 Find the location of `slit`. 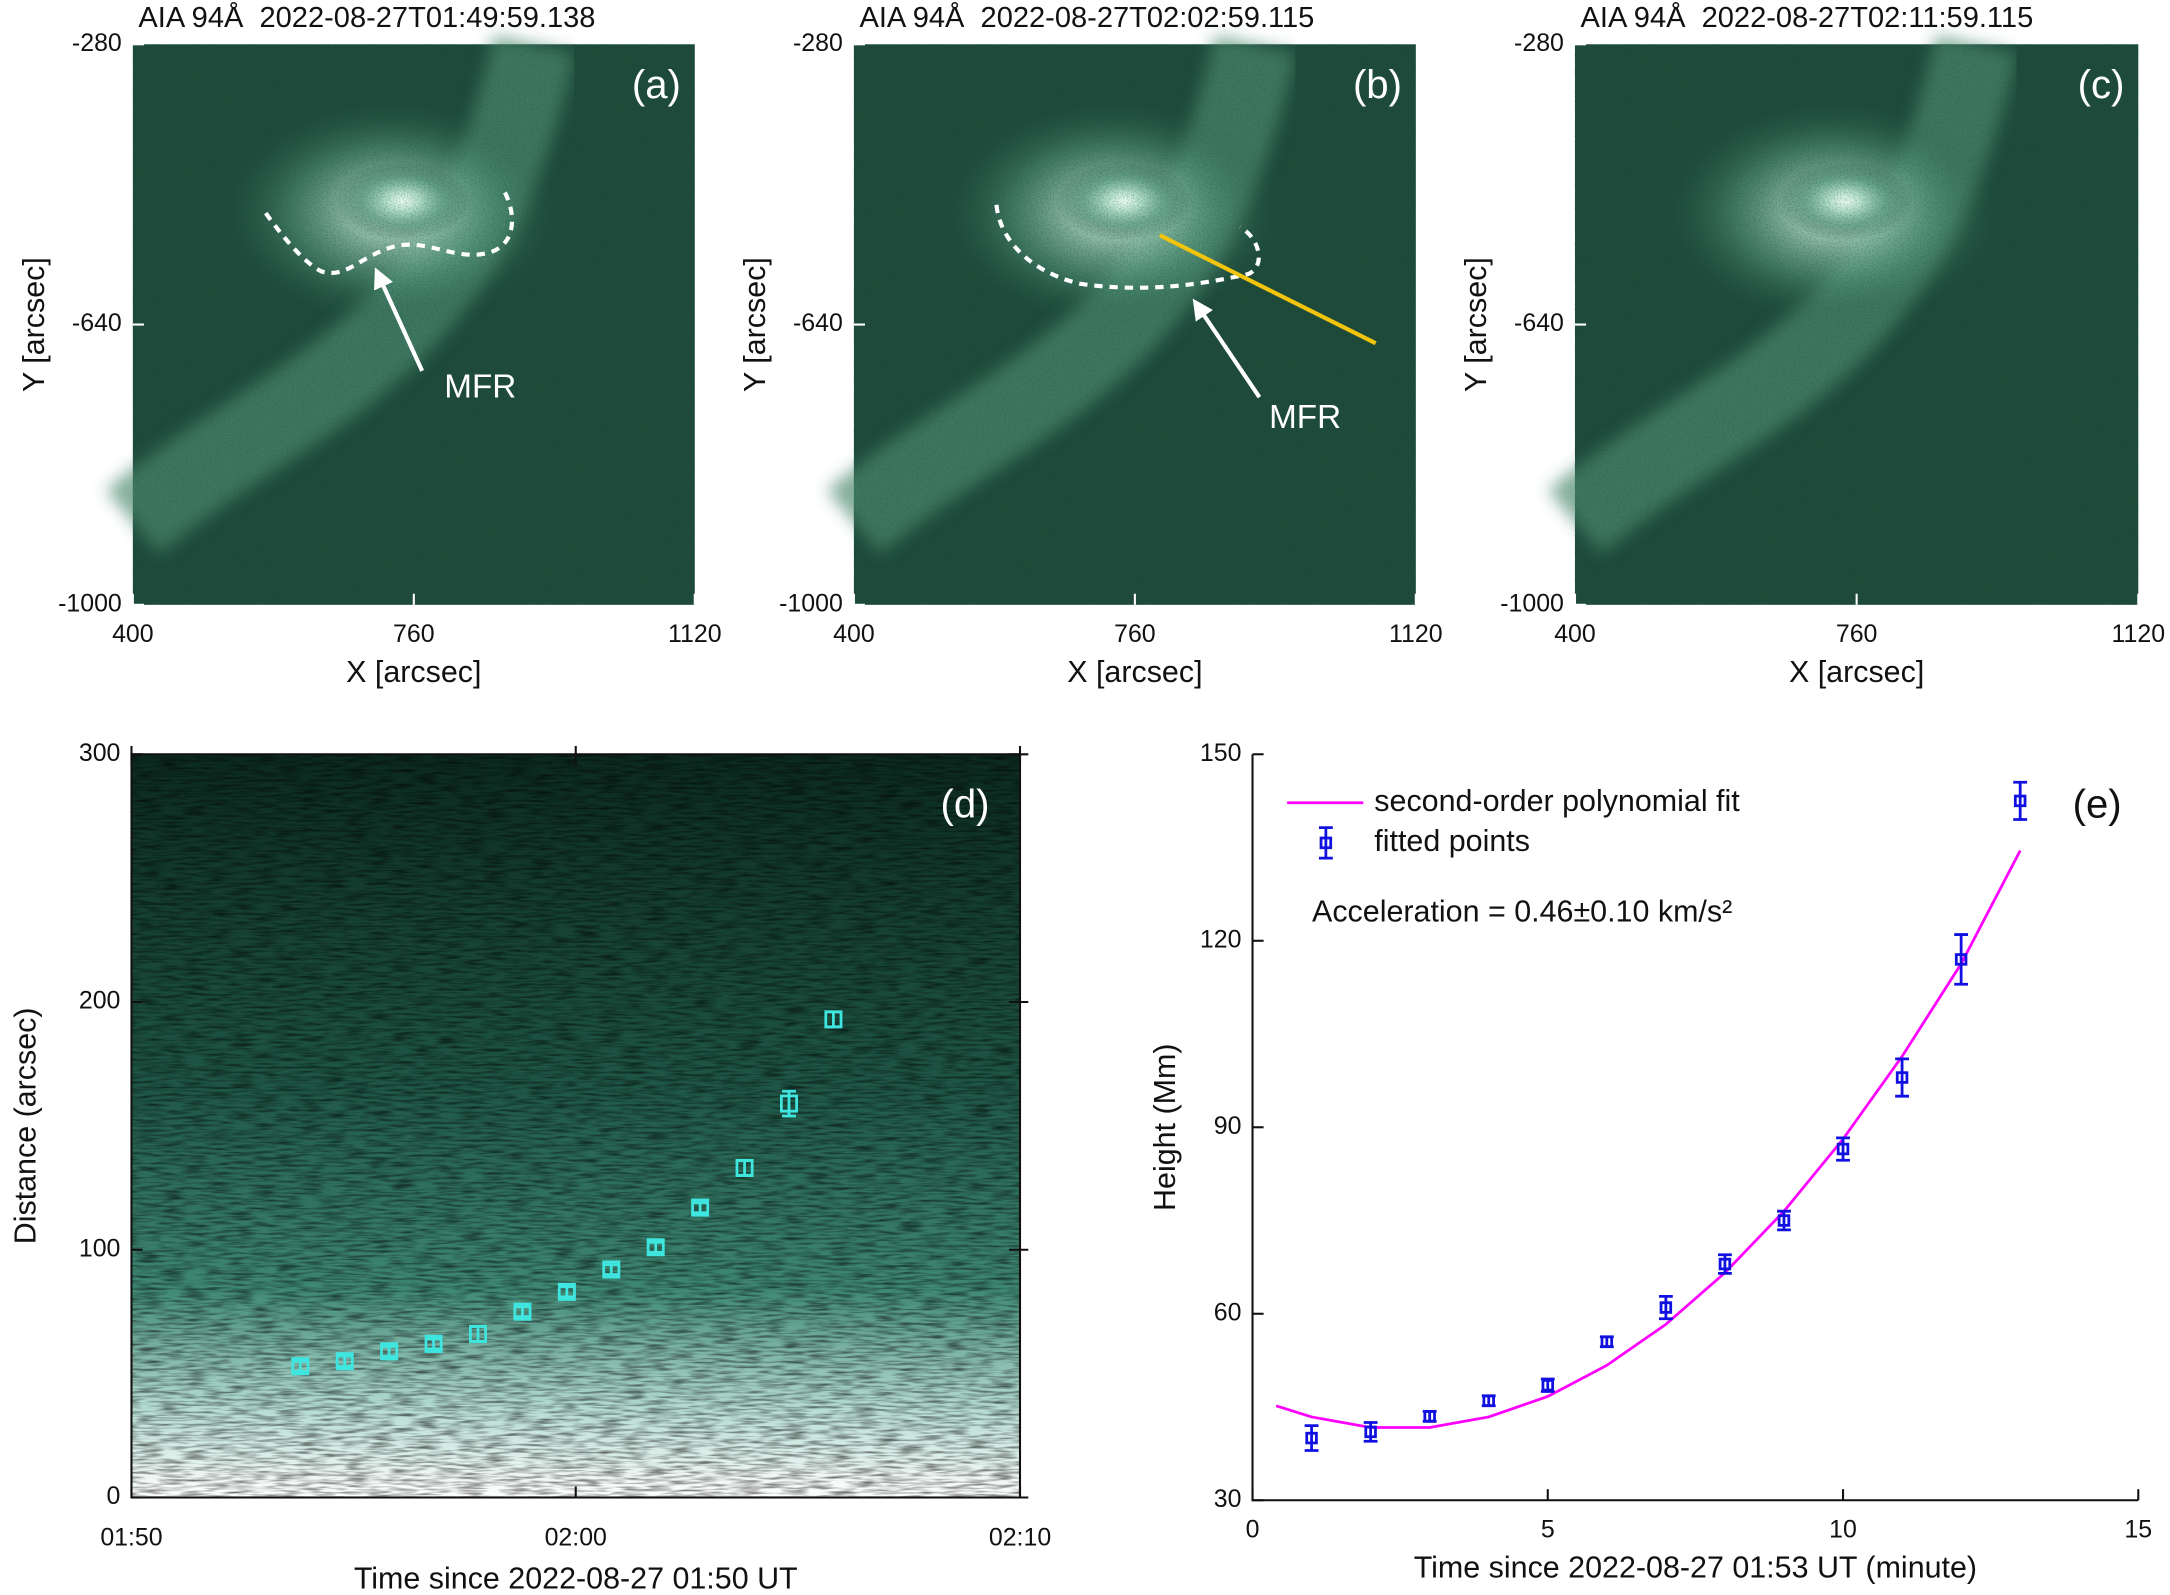

slit is located at coordinates (1267, 289).